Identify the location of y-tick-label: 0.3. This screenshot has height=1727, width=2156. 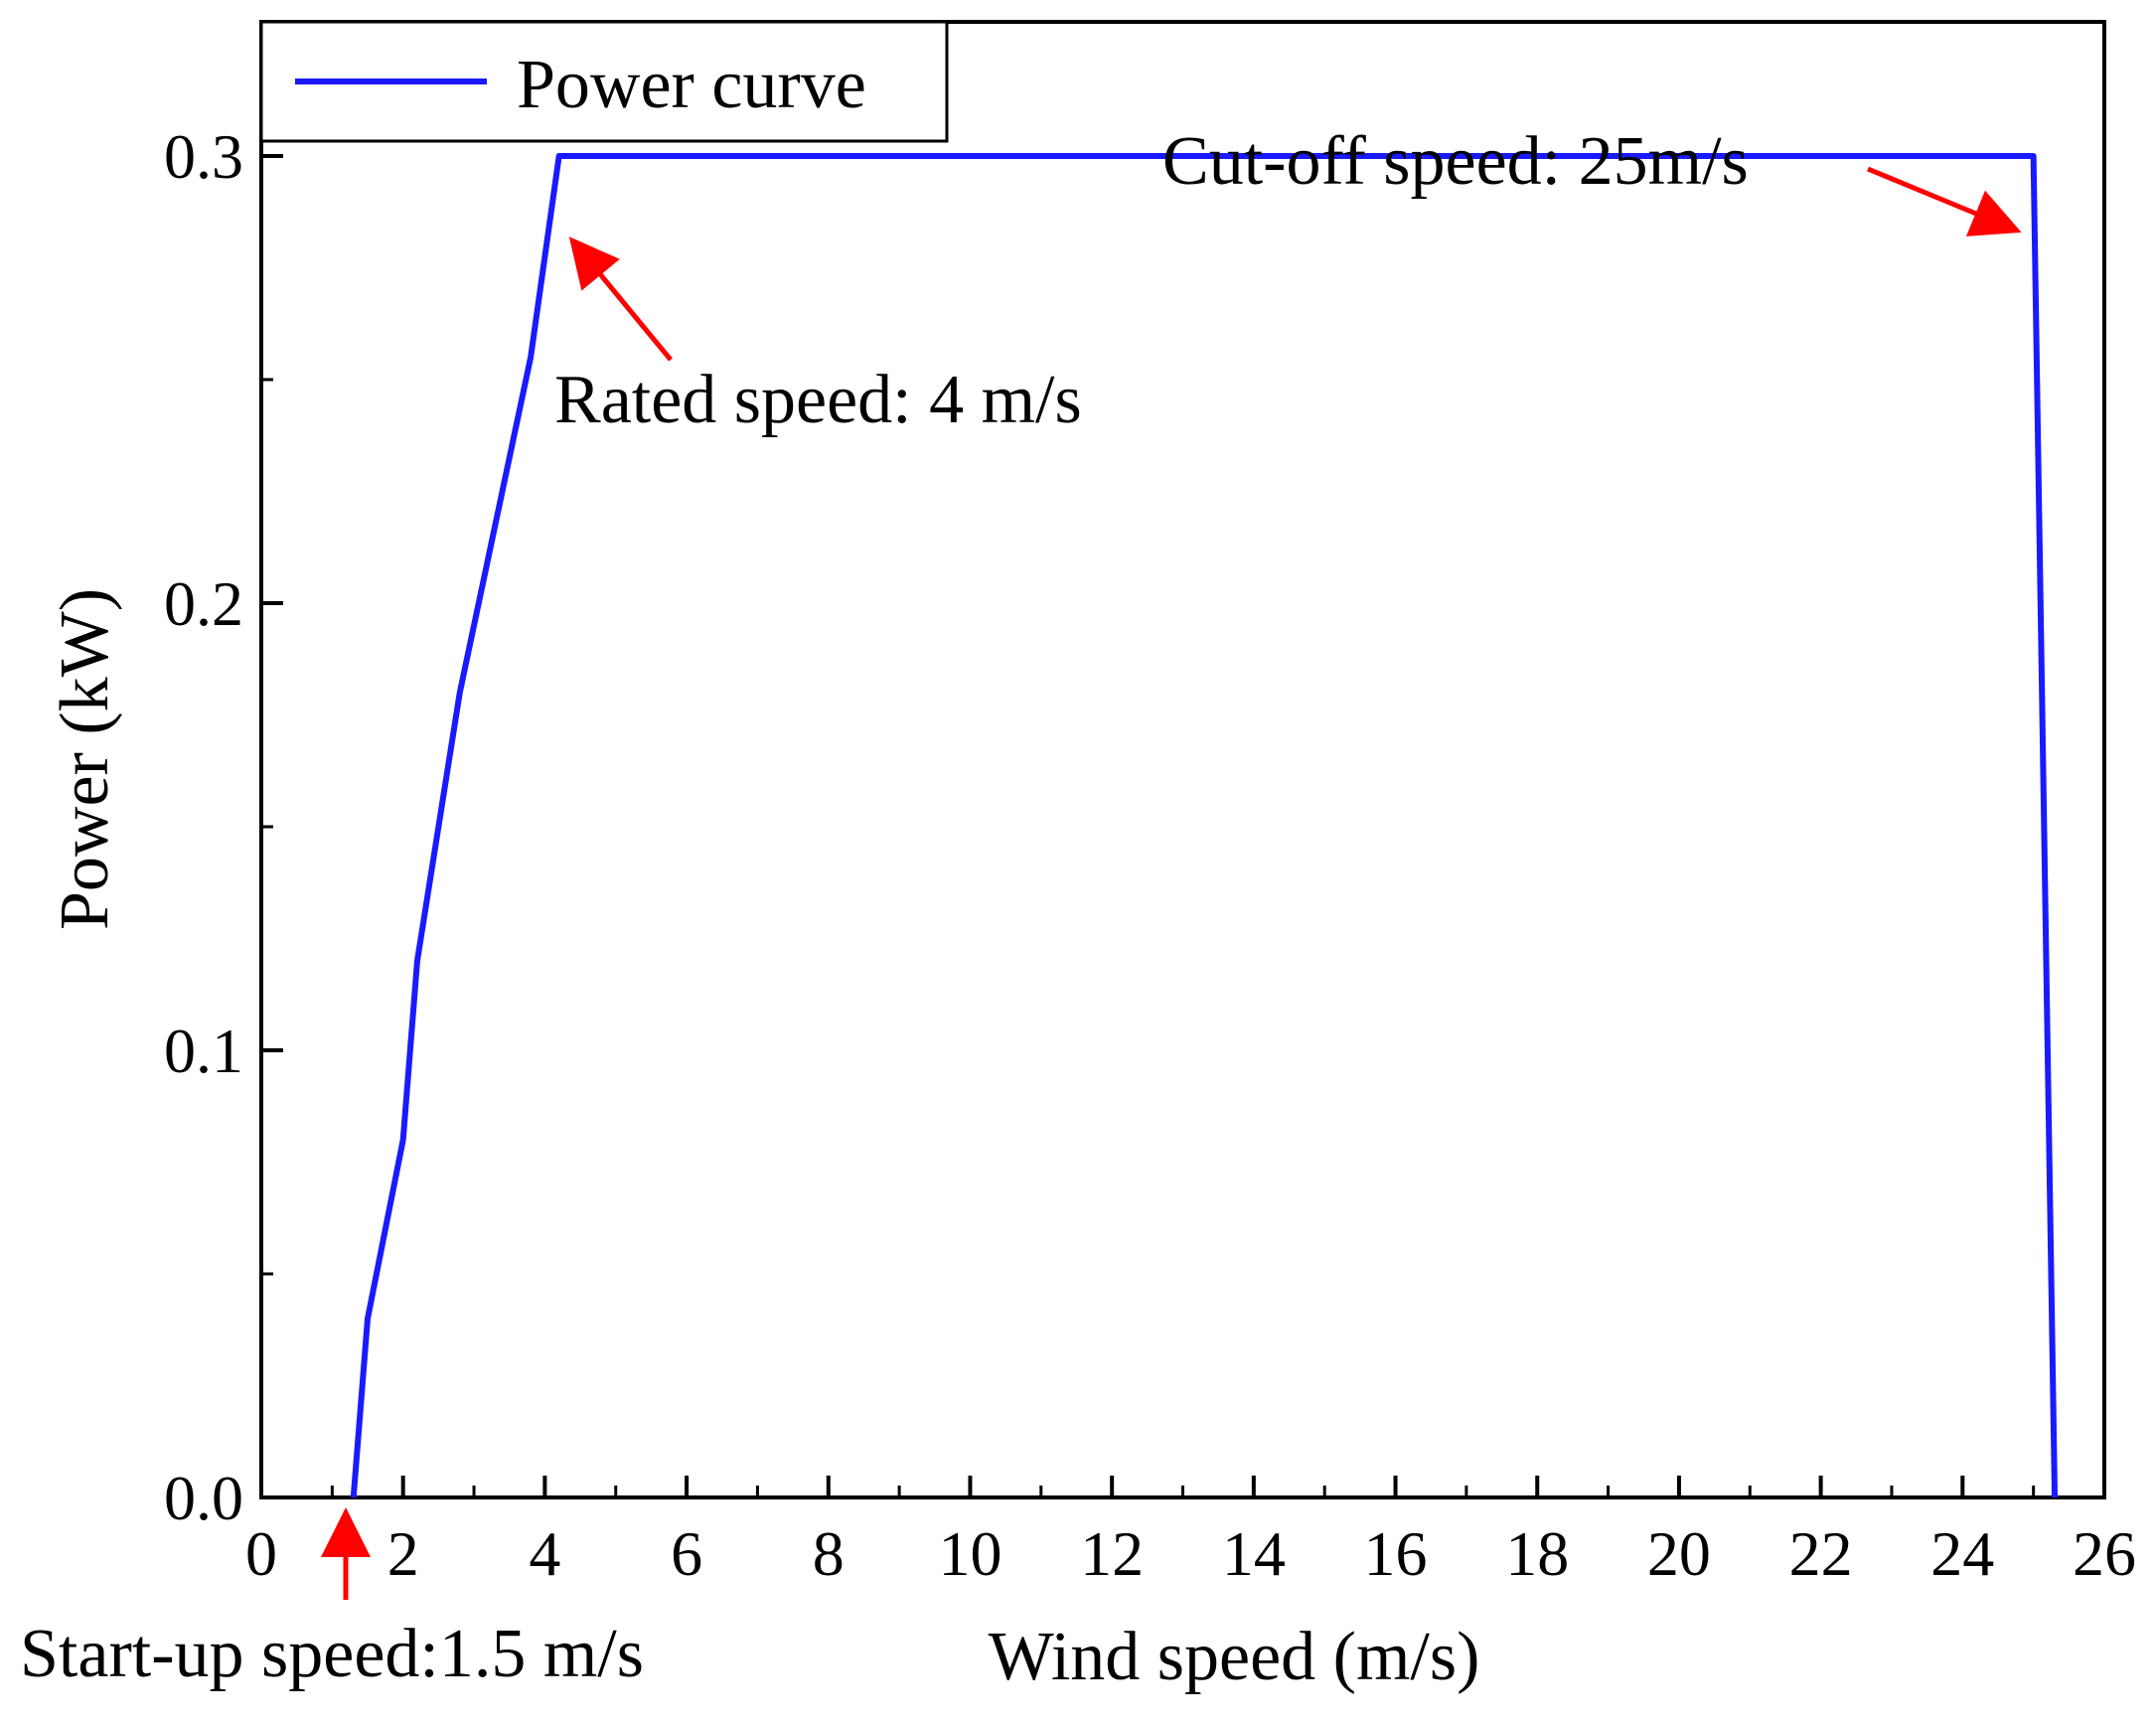
(203, 156).